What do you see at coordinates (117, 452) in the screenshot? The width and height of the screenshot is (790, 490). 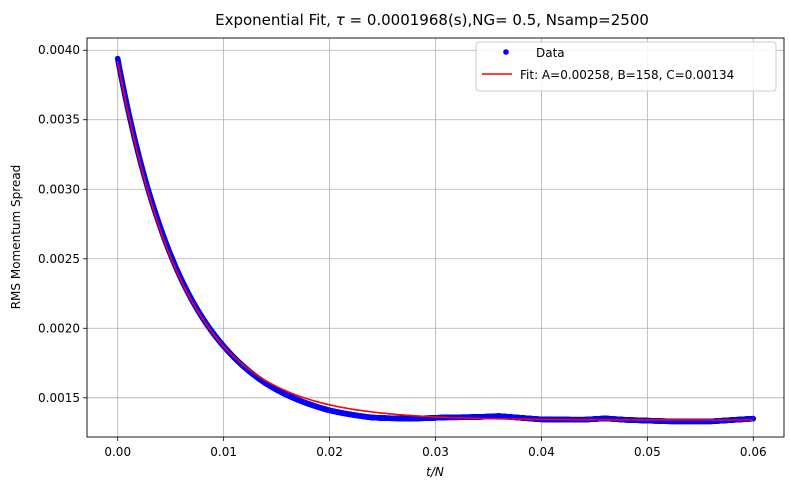 I see `x-tick-label: 0.00` at bounding box center [117, 452].